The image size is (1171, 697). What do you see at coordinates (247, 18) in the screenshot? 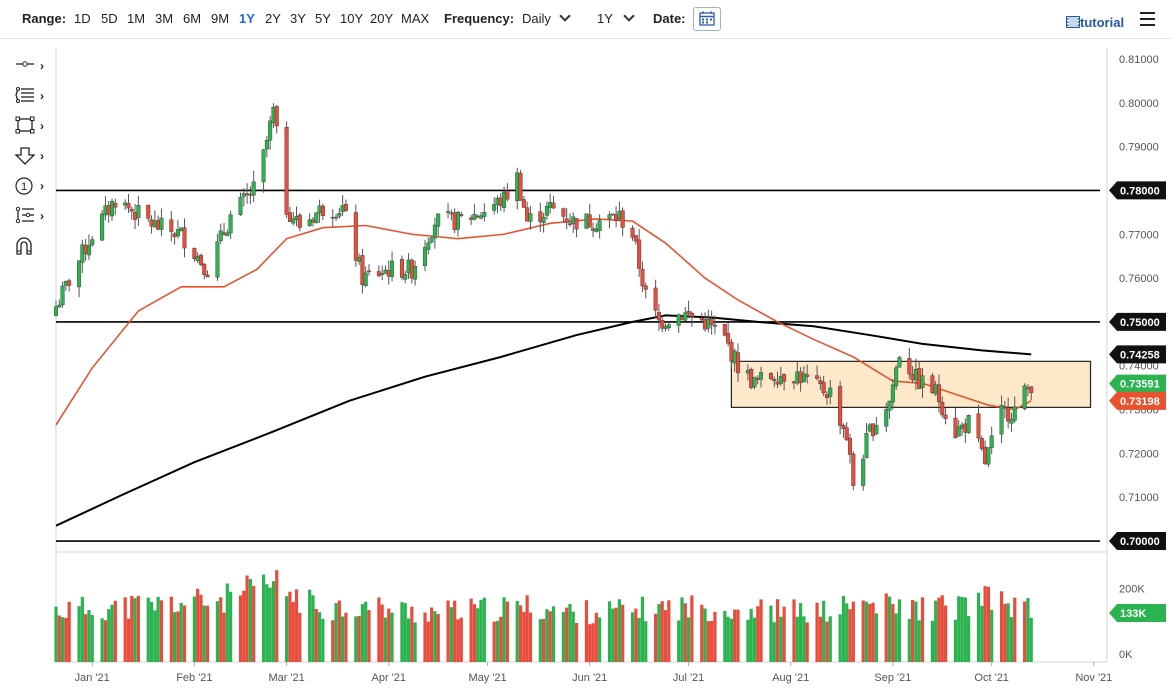
I see `range-1y: 1Y` at bounding box center [247, 18].